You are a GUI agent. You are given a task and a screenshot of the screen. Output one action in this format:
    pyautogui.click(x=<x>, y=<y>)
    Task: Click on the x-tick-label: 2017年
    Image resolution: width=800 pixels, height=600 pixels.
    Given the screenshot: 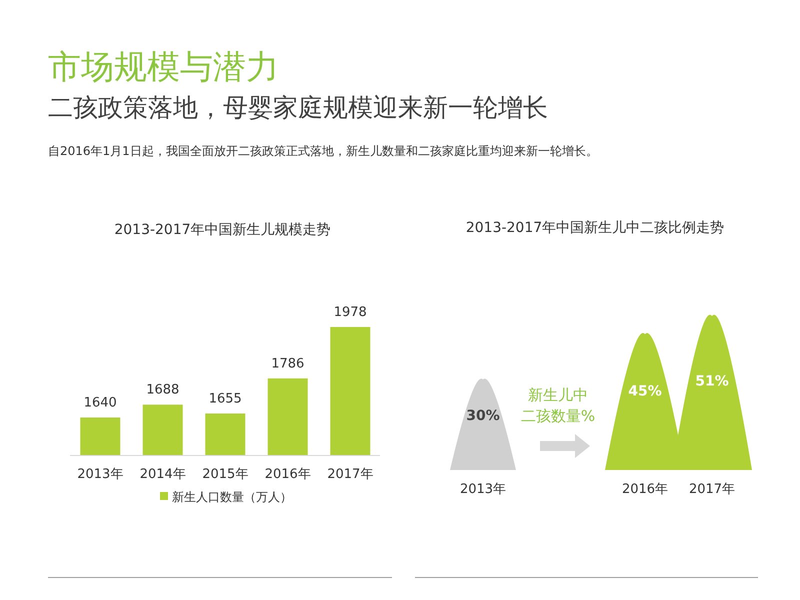 What is the action you would take?
    pyautogui.click(x=350, y=474)
    